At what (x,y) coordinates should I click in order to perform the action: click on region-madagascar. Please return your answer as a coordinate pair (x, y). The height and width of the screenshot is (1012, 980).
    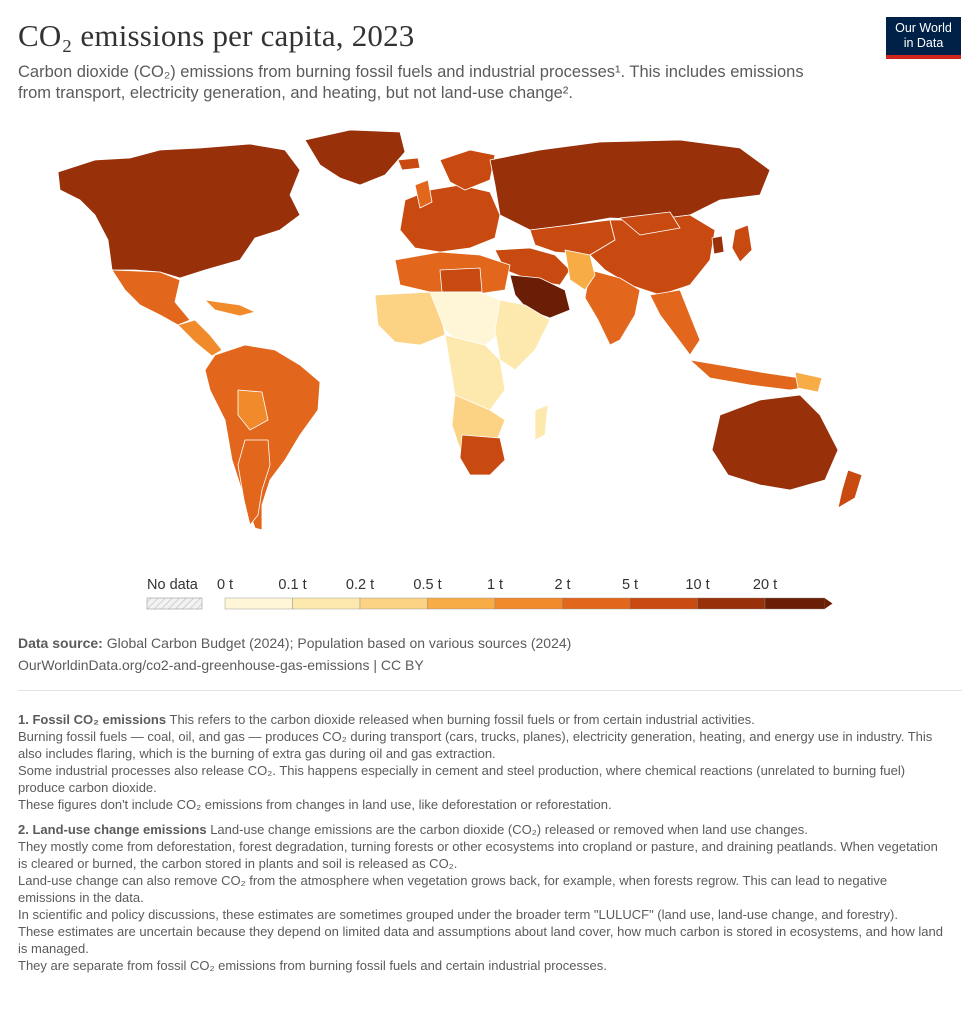
    Looking at the image, I should click on (541, 422).